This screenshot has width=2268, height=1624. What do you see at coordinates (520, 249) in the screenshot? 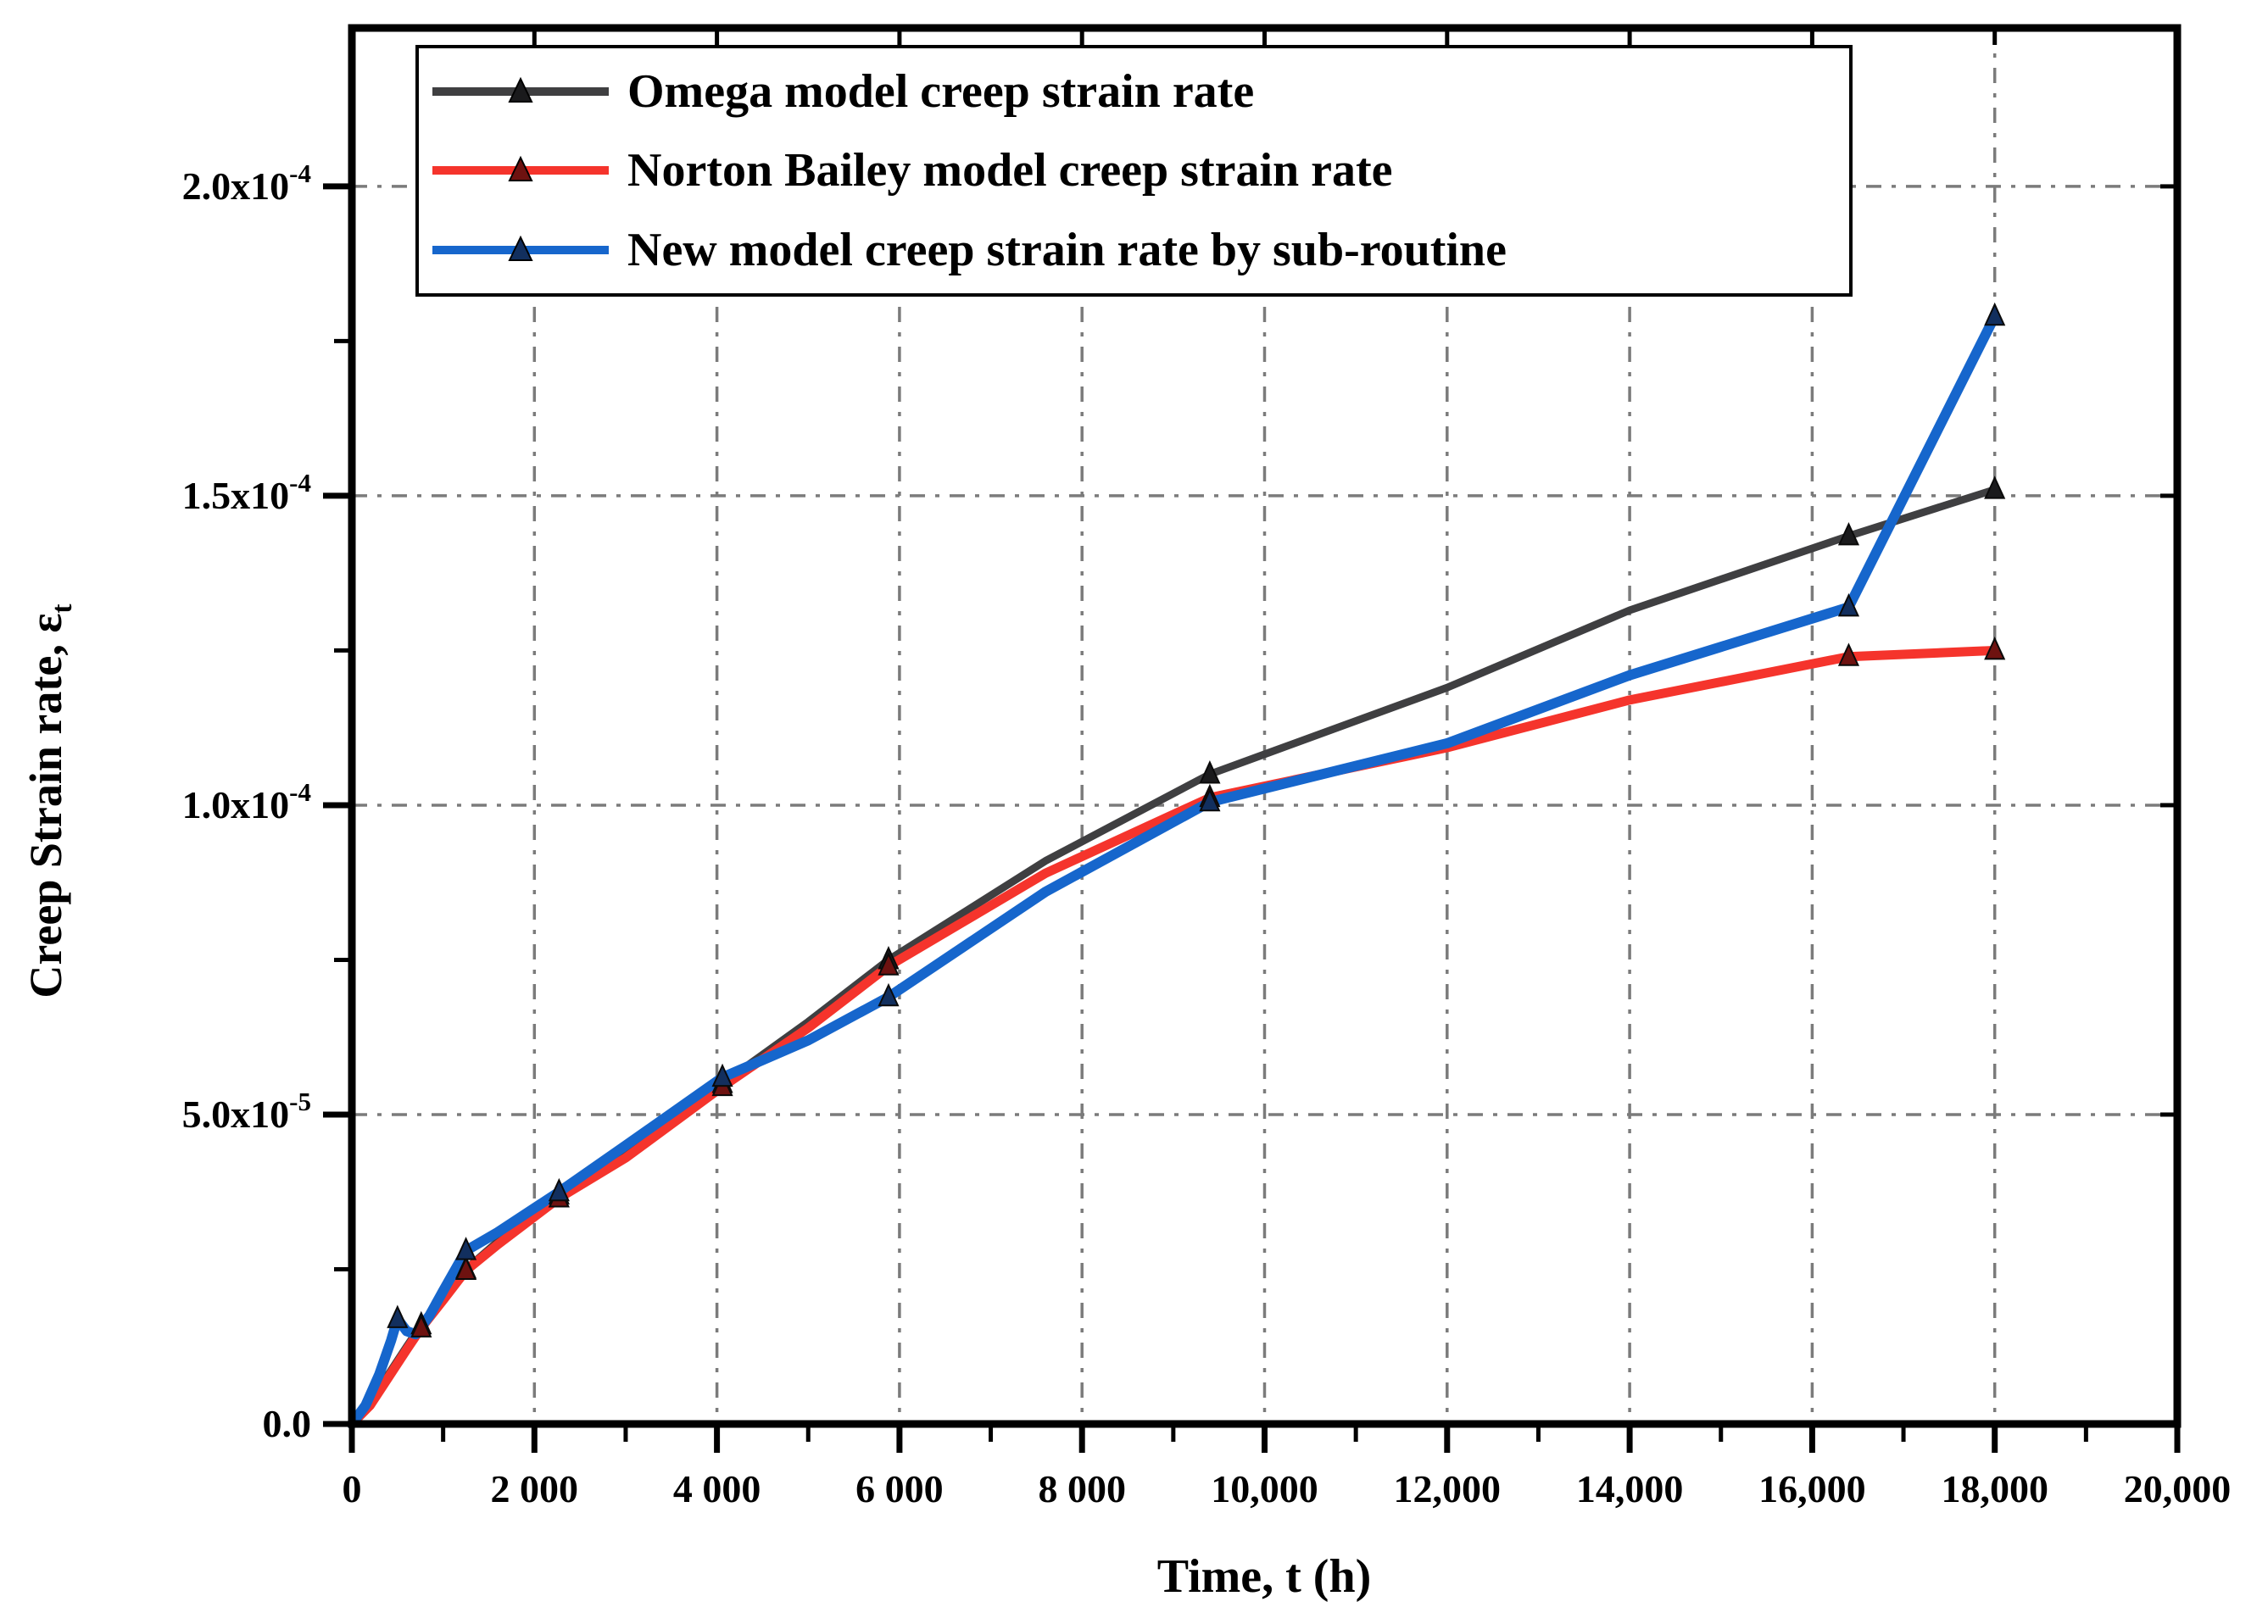
I see `new-model-line-swatch` at bounding box center [520, 249].